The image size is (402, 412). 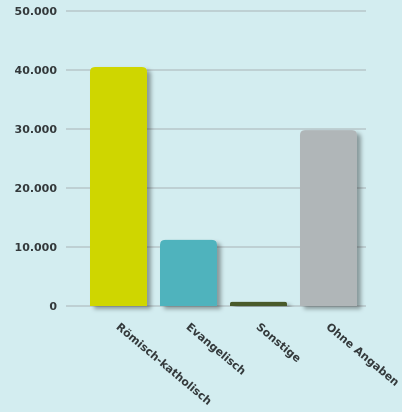 What do you see at coordinates (258, 303) in the screenshot?
I see `bar-sonstige` at bounding box center [258, 303].